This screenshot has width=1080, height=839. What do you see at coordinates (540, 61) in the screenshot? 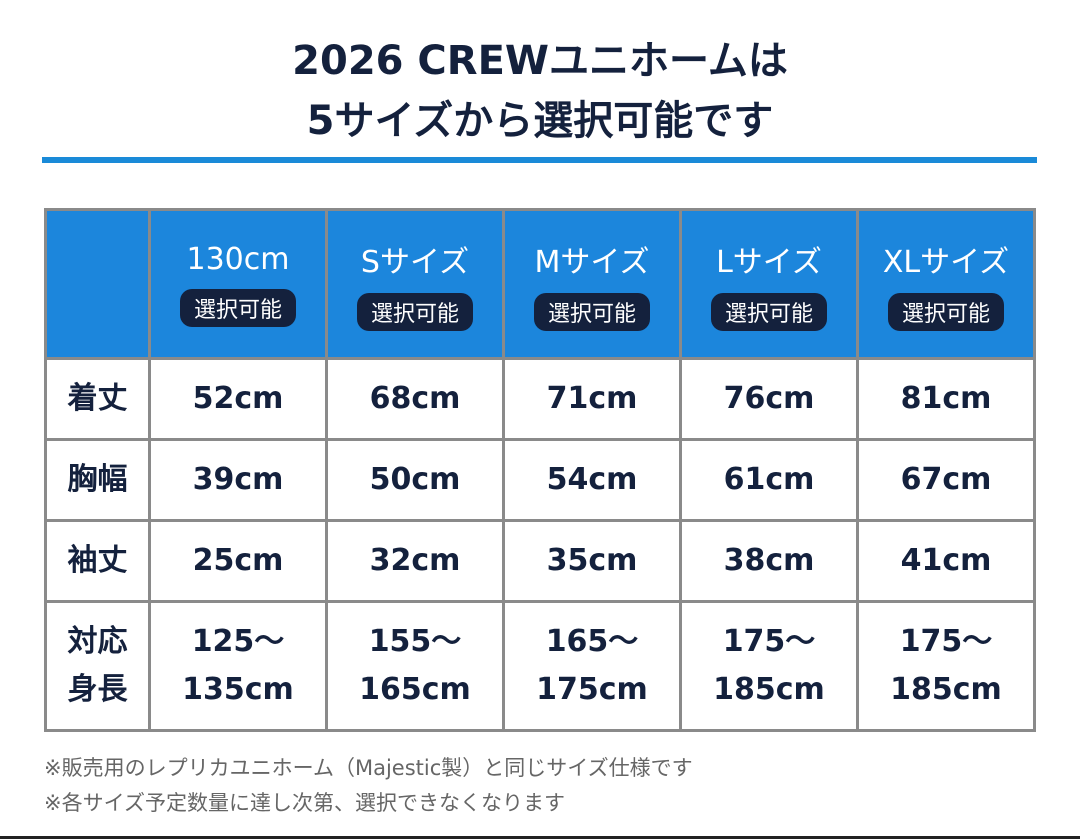
I see `title-line: 2026 CREWユニホームは` at bounding box center [540, 61].